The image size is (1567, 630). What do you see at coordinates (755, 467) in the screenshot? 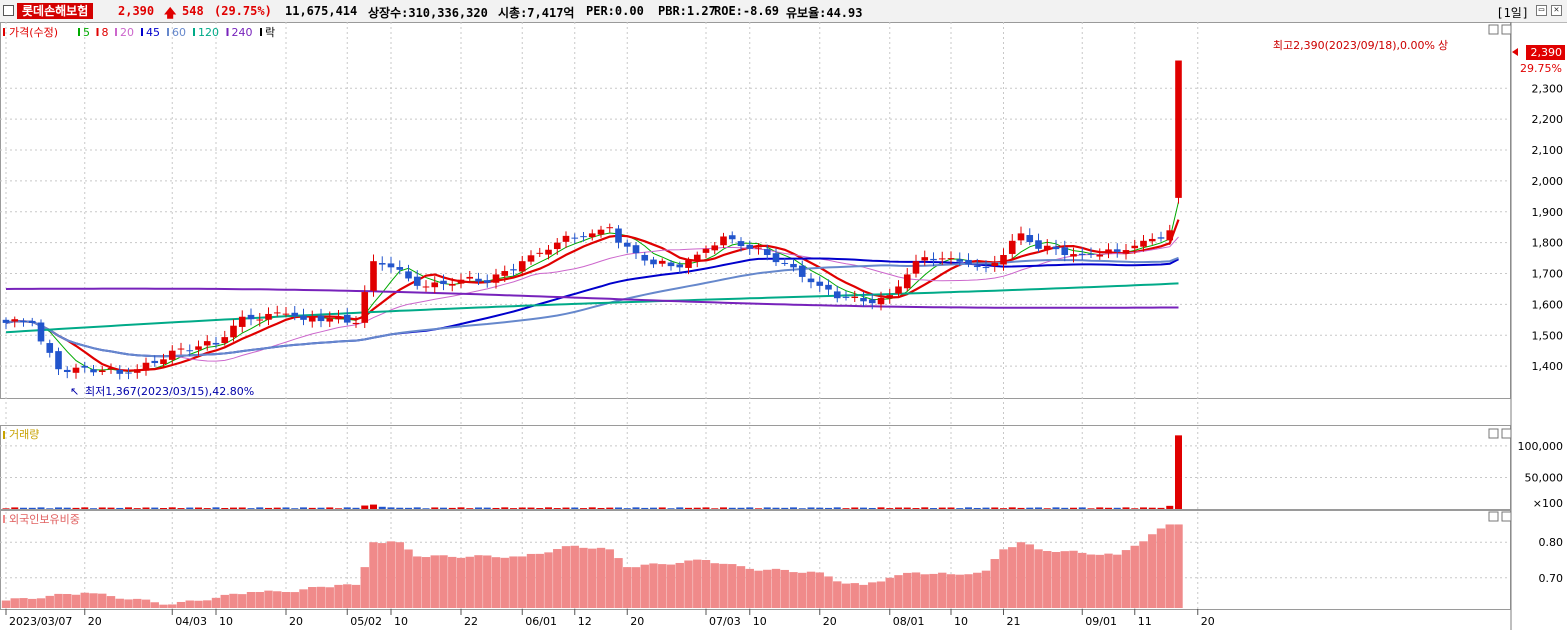
I see `panel-frame` at bounding box center [755, 467].